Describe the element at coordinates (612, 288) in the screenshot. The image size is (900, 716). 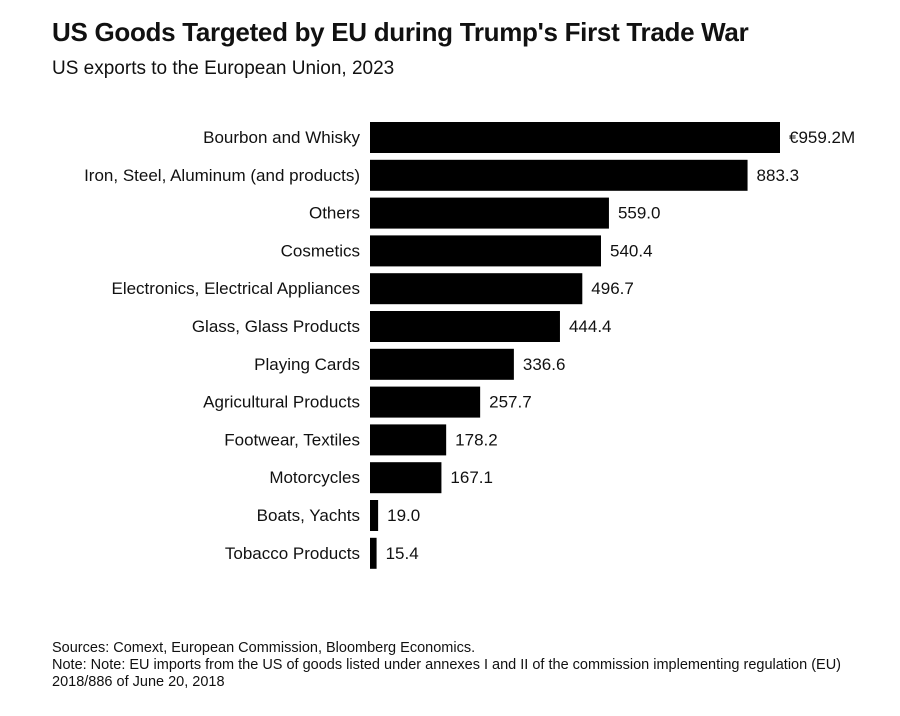
I see `value-label: 496.7` at that location.